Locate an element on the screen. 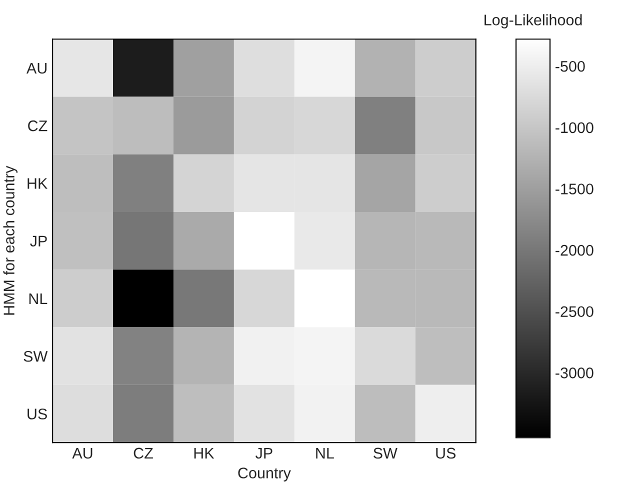 This screenshot has height=489, width=618. y-axis-title: HMM for each country is located at coordinates (10, 240).